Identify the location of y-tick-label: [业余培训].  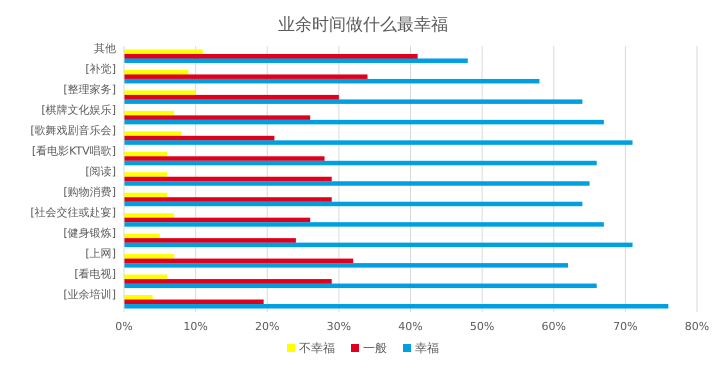
(89, 294).